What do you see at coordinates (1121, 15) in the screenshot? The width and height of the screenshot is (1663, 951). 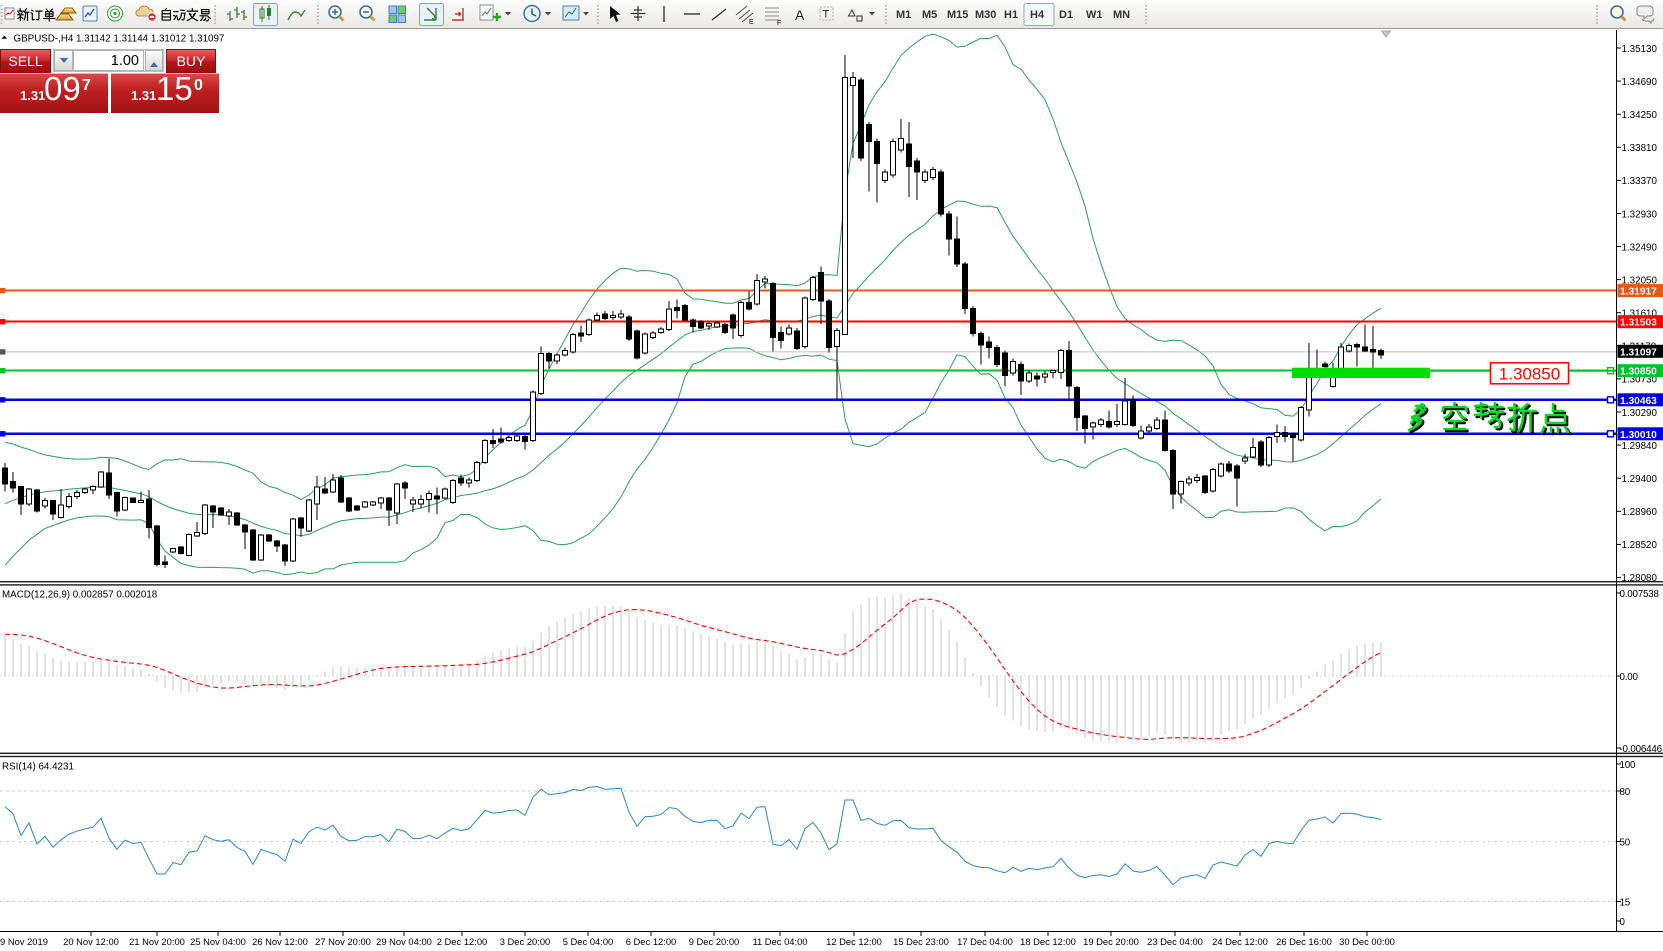 I see `svg-text: MN` at bounding box center [1121, 15].